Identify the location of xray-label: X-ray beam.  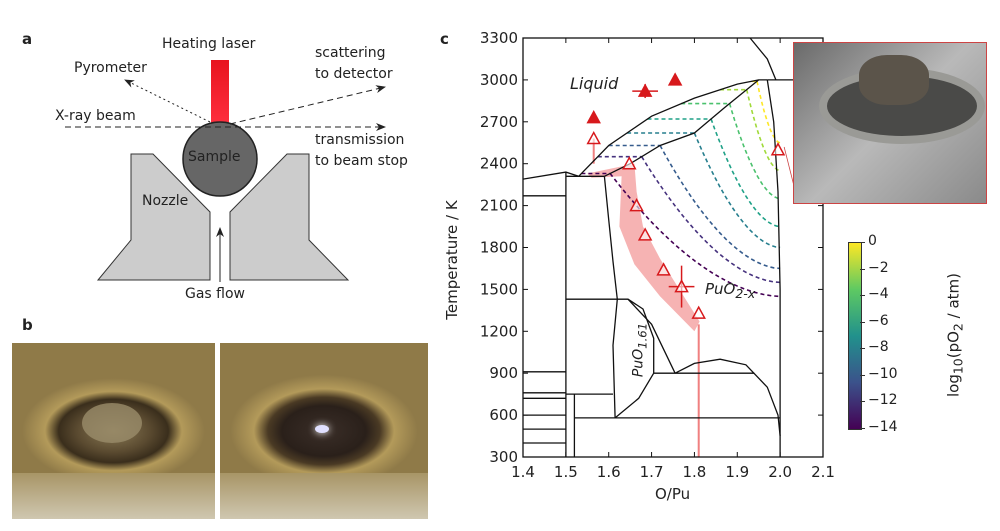
(95, 116).